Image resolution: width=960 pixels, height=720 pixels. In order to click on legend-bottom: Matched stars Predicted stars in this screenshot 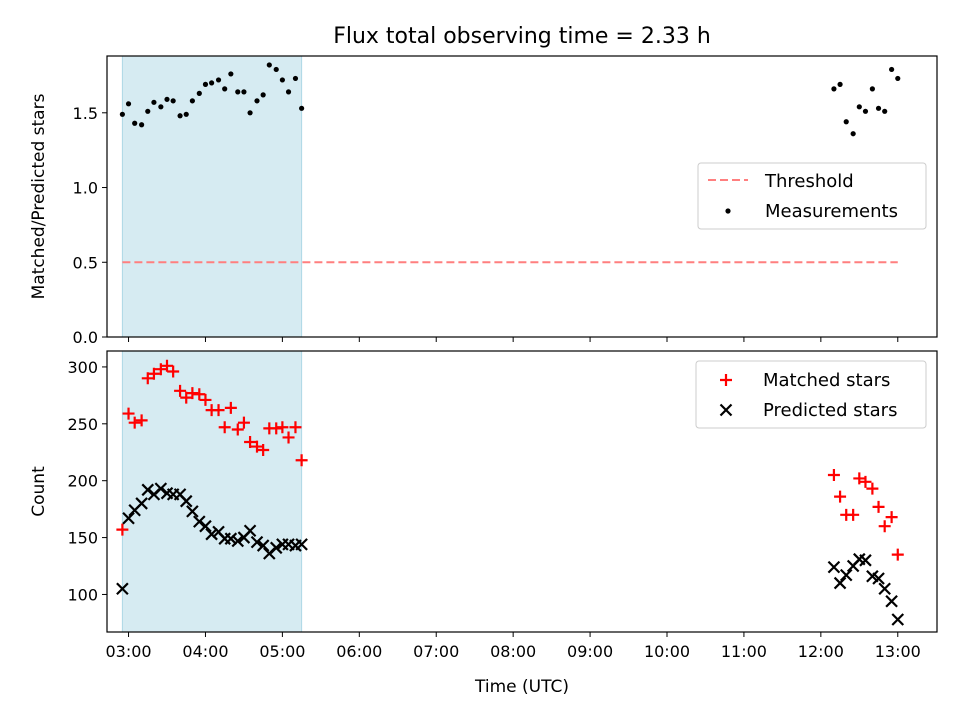, I will do `click(811, 394)`.